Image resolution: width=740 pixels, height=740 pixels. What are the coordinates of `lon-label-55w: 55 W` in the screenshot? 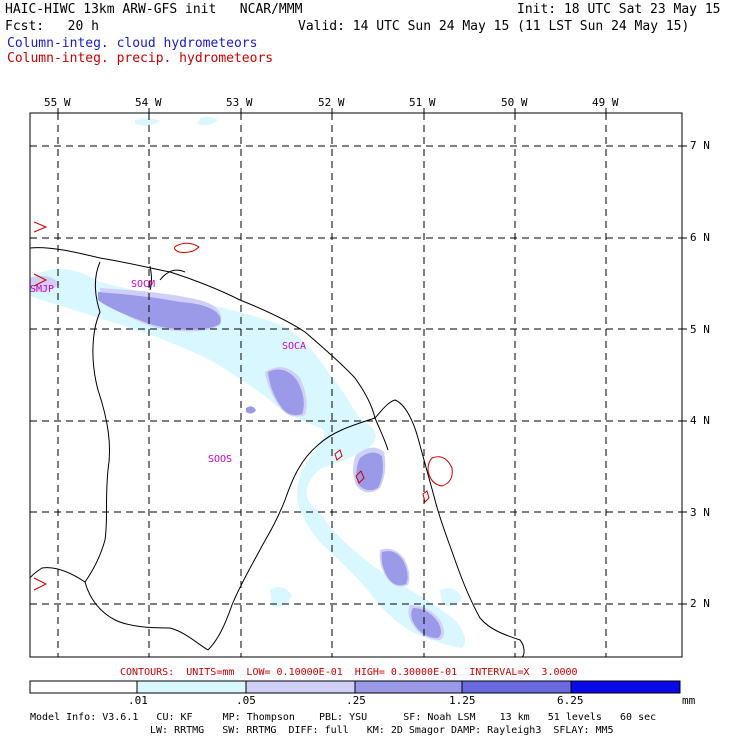 It's located at (57, 102).